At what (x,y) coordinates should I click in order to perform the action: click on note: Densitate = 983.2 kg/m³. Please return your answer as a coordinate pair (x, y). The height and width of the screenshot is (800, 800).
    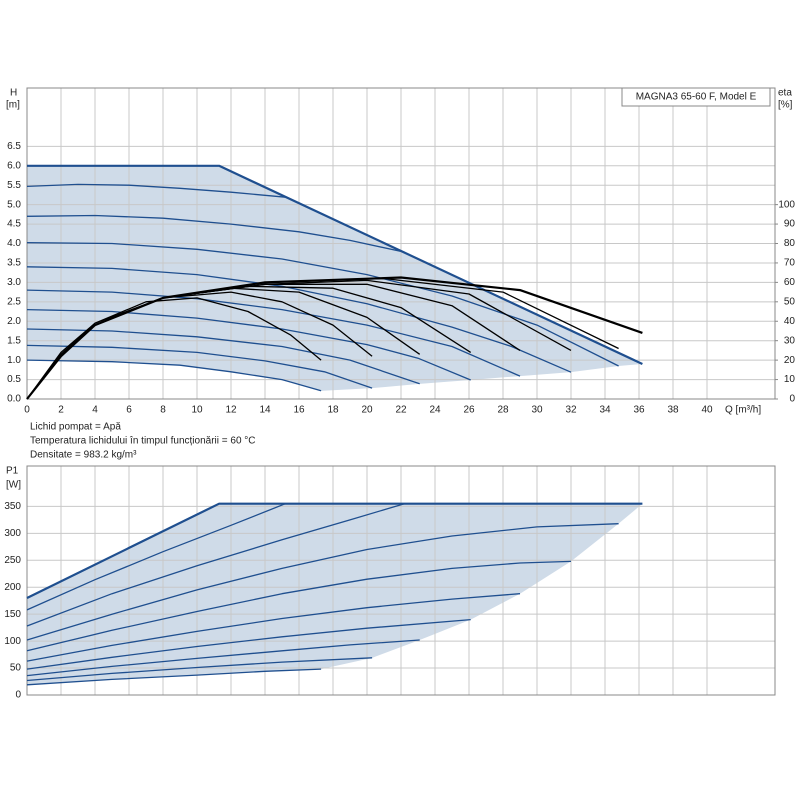
    Looking at the image, I should click on (83, 455).